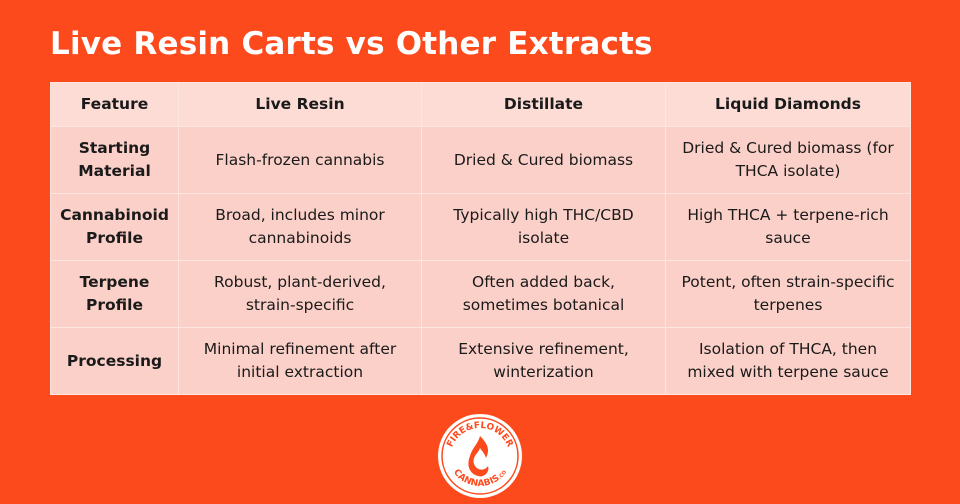 This screenshot has height=504, width=960. I want to click on header-cell: Liquid Diamonds, so click(788, 104).